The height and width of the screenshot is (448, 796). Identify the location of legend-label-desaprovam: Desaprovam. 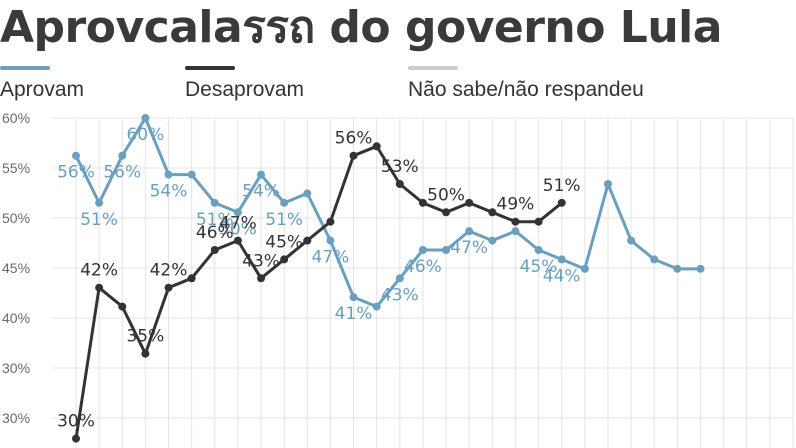
(245, 89).